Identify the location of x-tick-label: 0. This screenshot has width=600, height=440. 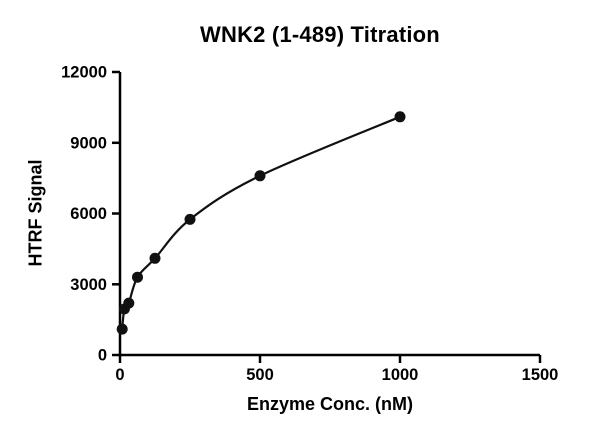
(119, 375).